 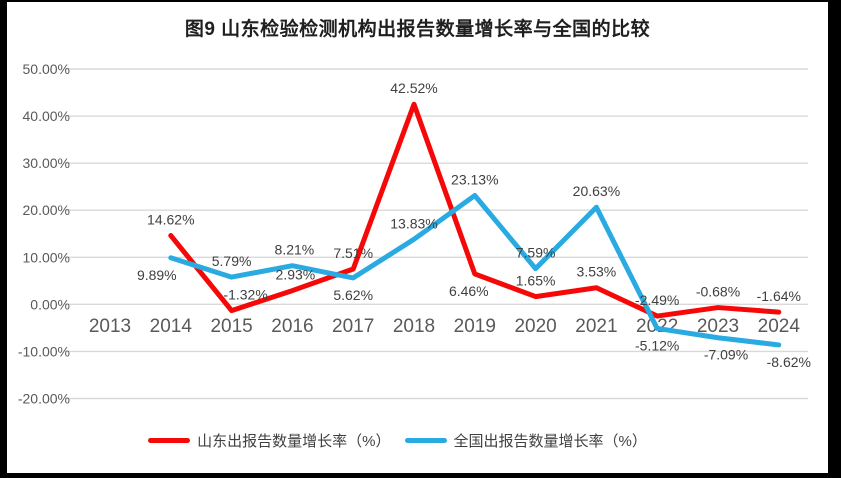 I want to click on y-tick-label: 20.00%, so click(x=46, y=210).